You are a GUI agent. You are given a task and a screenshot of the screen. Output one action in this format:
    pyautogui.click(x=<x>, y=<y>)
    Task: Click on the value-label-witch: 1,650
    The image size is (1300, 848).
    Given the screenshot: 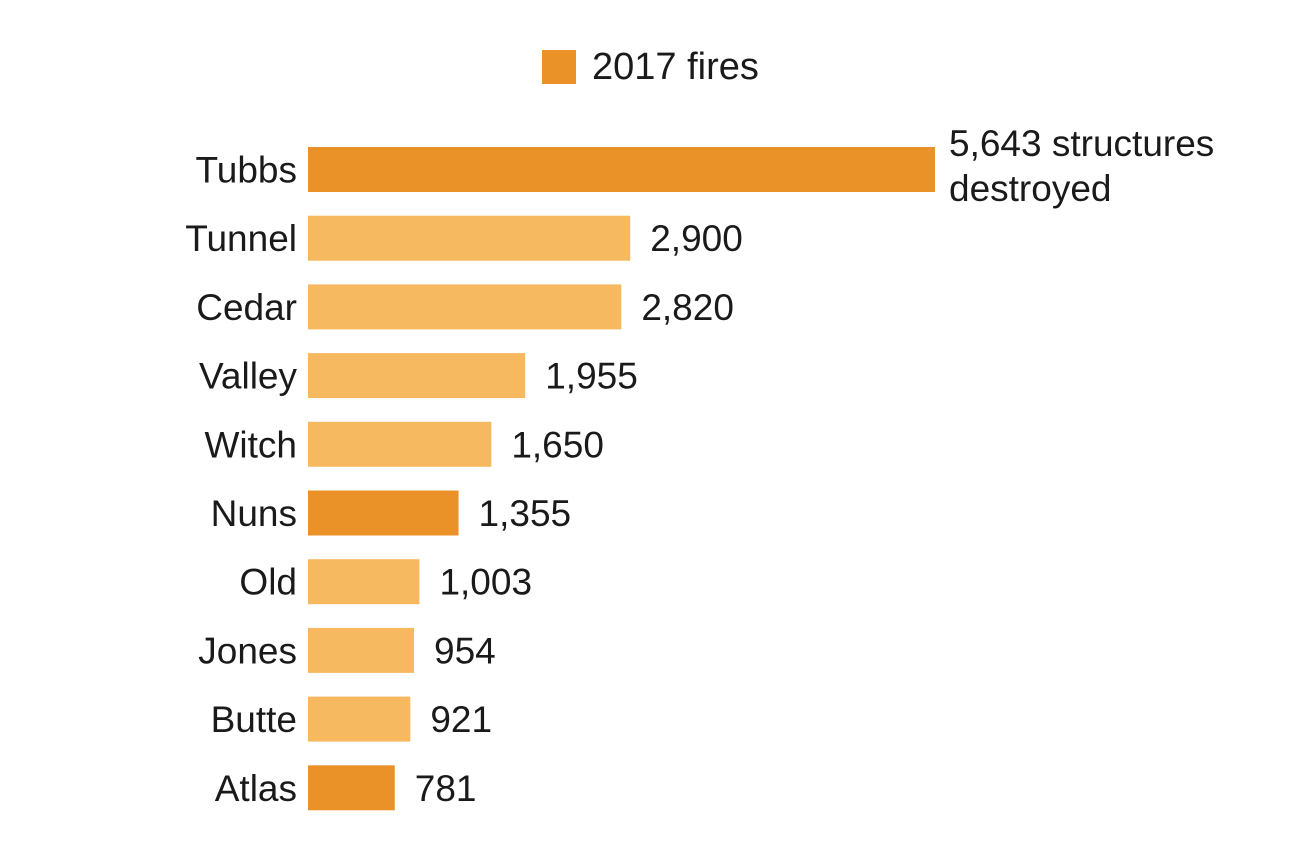 What is the action you would take?
    pyautogui.click(x=557, y=444)
    